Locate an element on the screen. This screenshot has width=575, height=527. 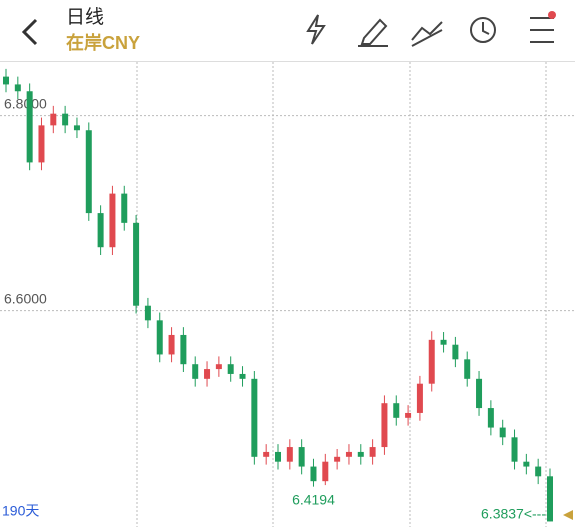
draw-icon is located at coordinates (373, 32).